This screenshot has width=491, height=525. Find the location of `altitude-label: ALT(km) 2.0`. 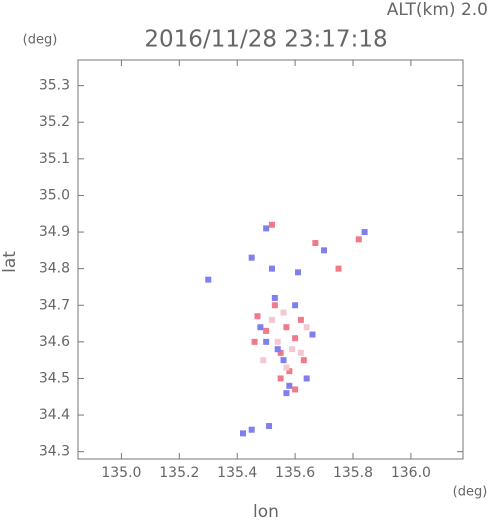

altitude-label: ALT(km) 2.0 is located at coordinates (437, 10).